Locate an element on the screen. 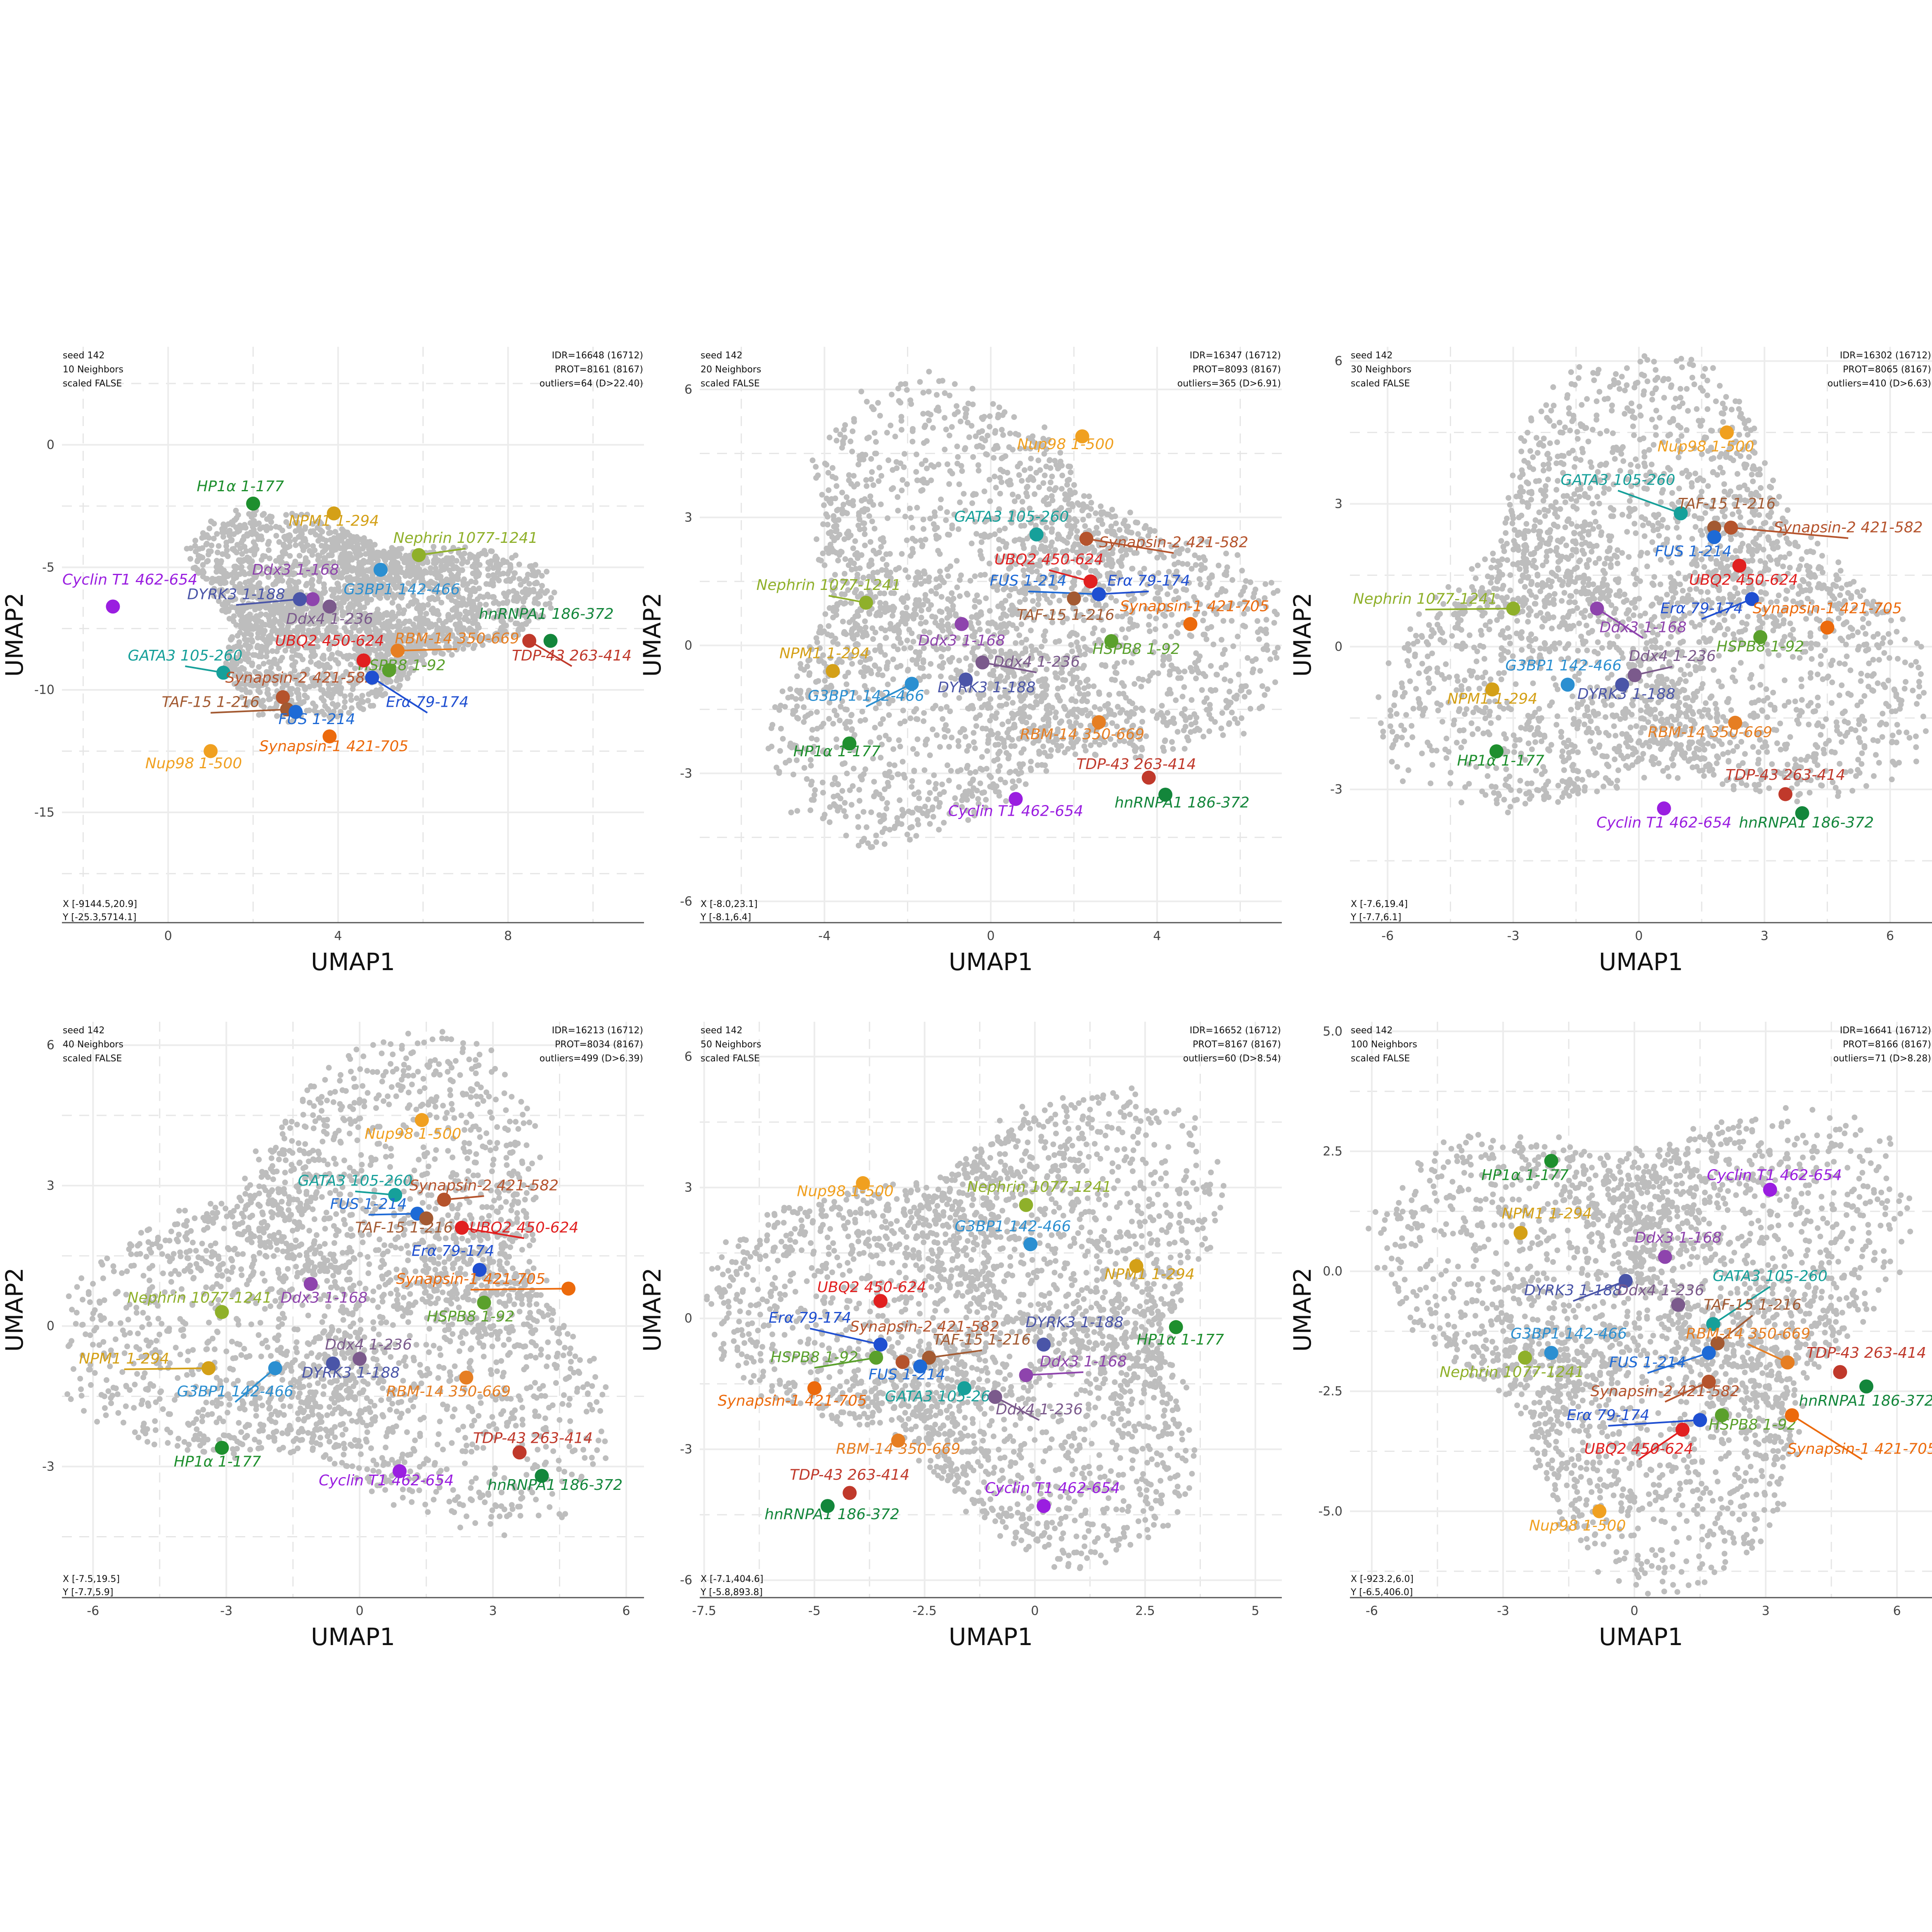  range-info-text: Y [-6.5,406.0] is located at coordinates (1381, 1592).